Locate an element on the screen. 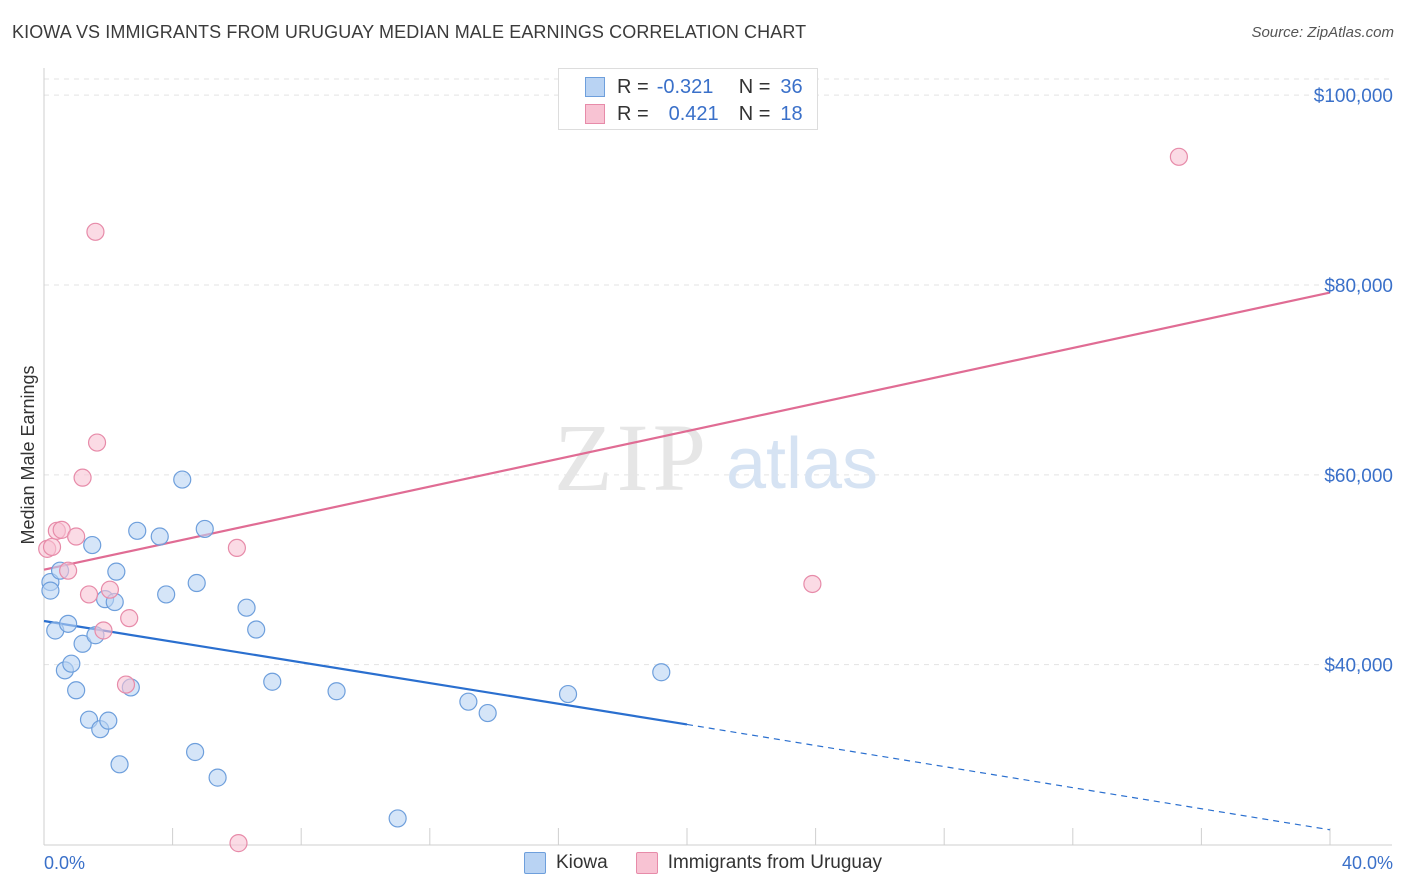 This screenshot has width=1406, height=892. kiowa-swatch is located at coordinates (595, 87).